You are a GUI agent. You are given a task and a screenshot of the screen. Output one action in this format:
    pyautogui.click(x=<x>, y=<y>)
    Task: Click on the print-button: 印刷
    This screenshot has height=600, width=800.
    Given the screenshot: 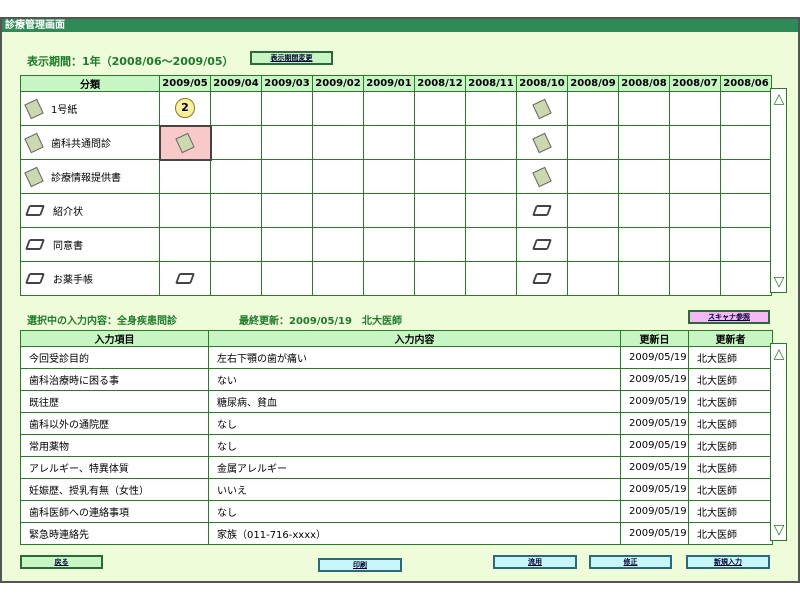 What is the action you would take?
    pyautogui.click(x=360, y=565)
    